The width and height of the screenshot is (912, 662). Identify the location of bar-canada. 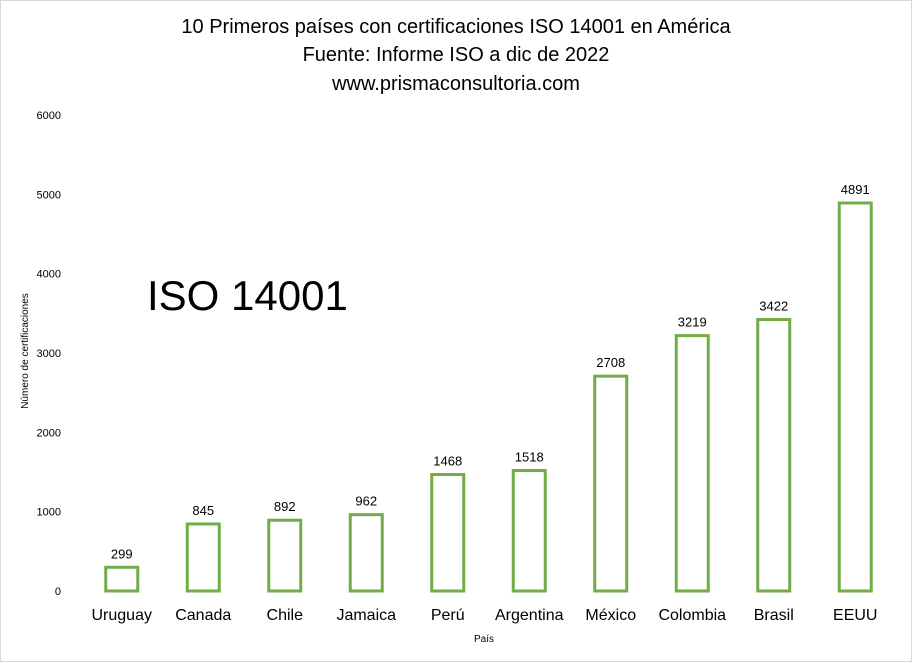
(203, 557).